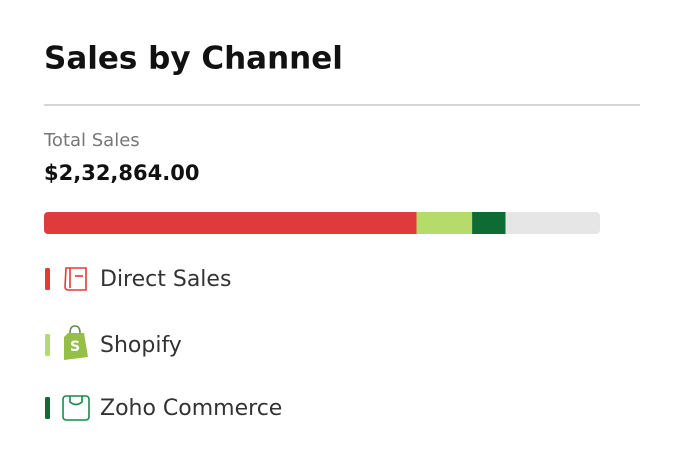 The width and height of the screenshot is (680, 460). What do you see at coordinates (165, 279) in the screenshot?
I see `legend-label: Direct Sales` at bounding box center [165, 279].